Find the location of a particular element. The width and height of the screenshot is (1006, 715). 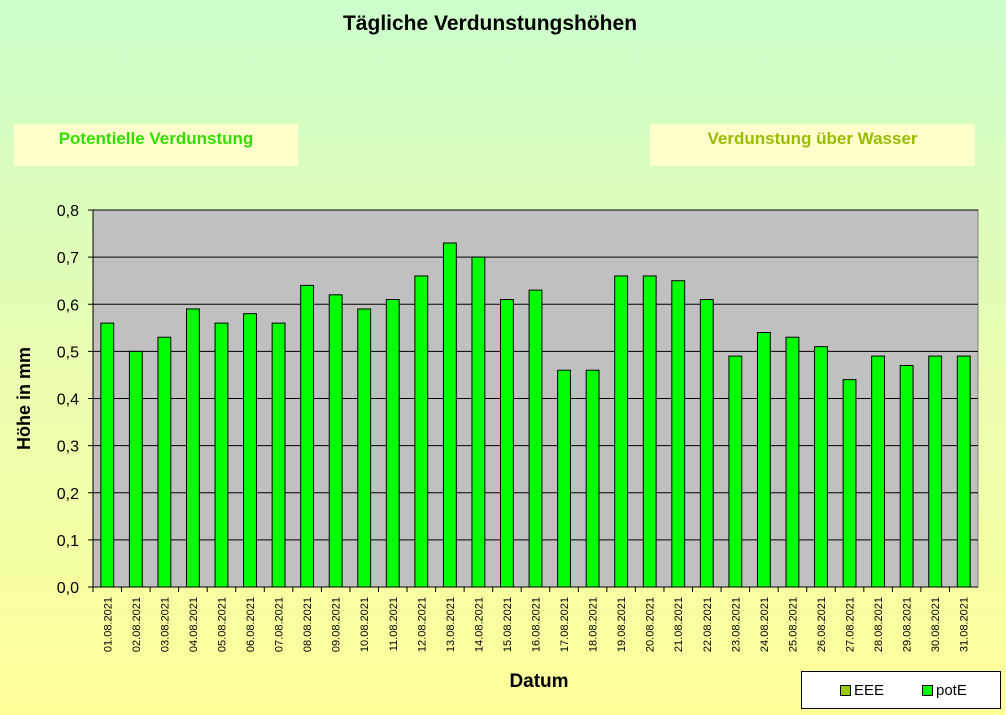

bar-03.08.2021 is located at coordinates (164, 462).